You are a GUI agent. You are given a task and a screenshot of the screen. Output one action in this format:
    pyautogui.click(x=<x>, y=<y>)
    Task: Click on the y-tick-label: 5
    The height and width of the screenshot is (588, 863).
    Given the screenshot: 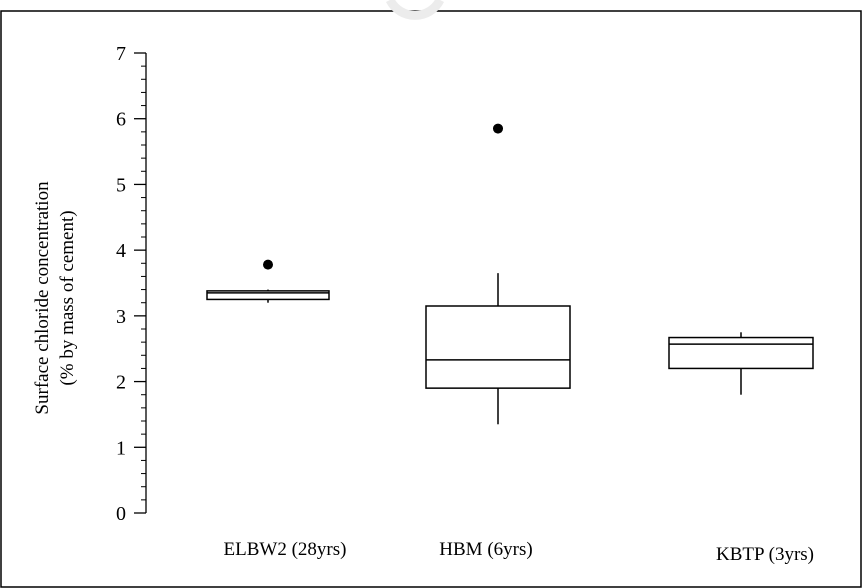 What is the action you would take?
    pyautogui.click(x=121, y=185)
    